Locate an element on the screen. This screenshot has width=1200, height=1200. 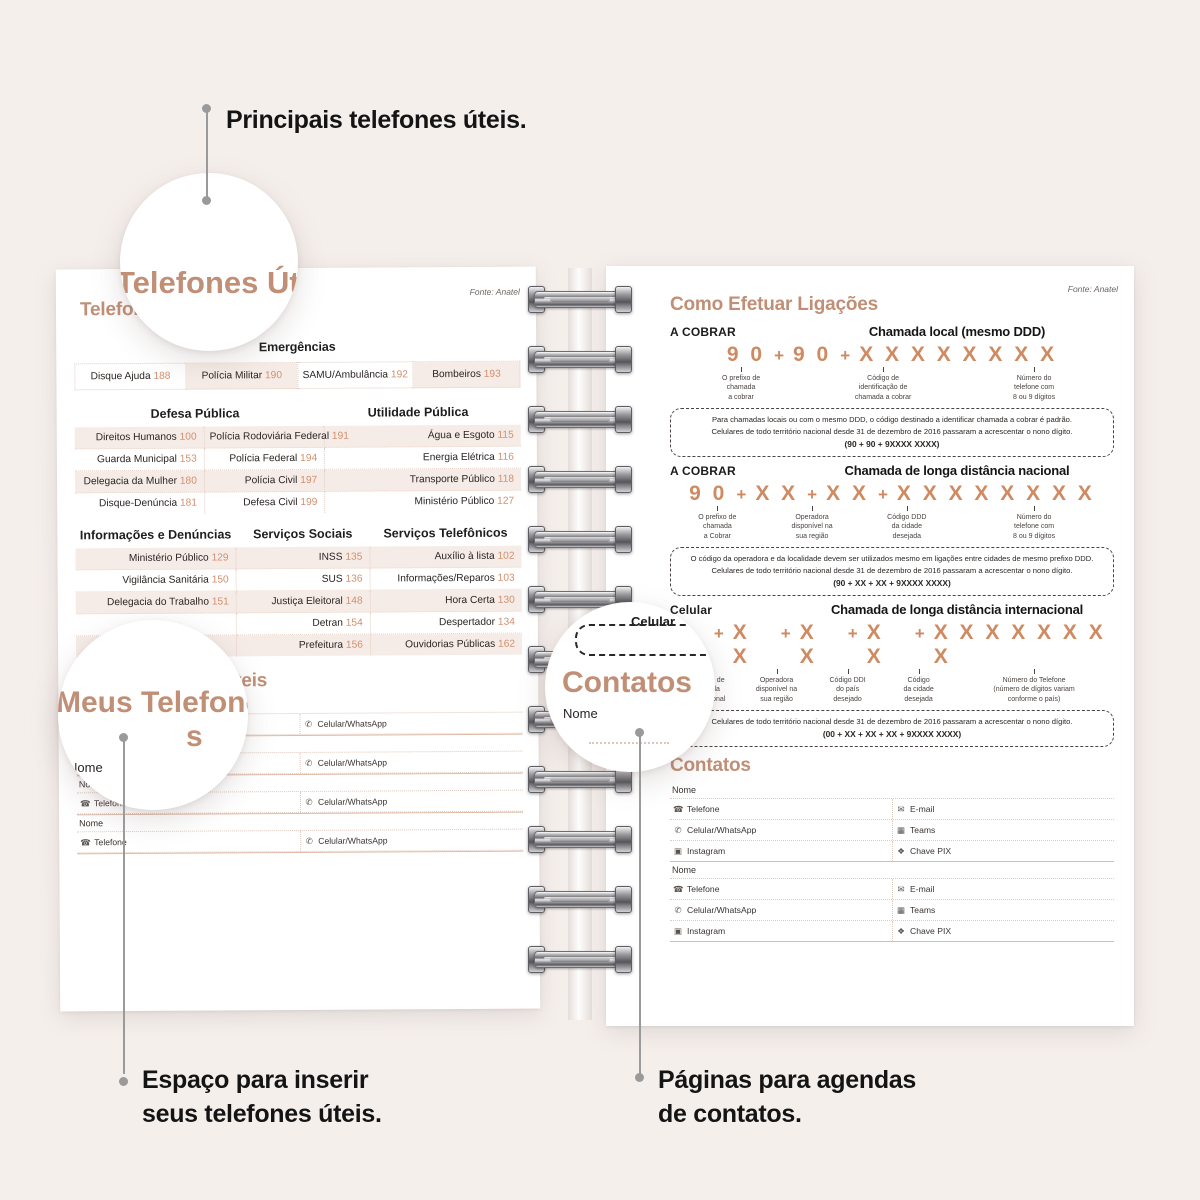
table-cell-number: 194 is located at coordinates (309, 458).